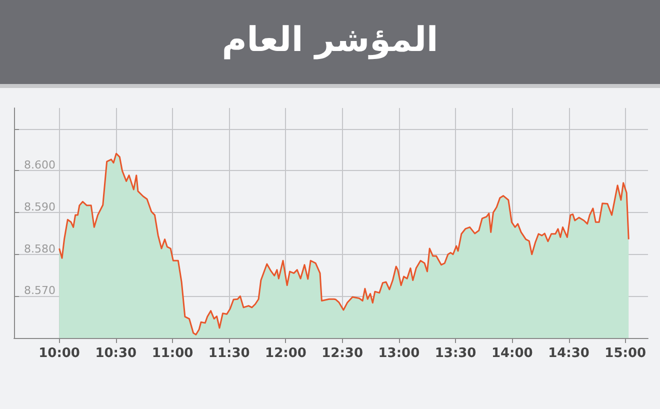  Describe the element at coordinates (330, 40) in the screenshot. I see `chart-title: المؤشر العام` at that location.